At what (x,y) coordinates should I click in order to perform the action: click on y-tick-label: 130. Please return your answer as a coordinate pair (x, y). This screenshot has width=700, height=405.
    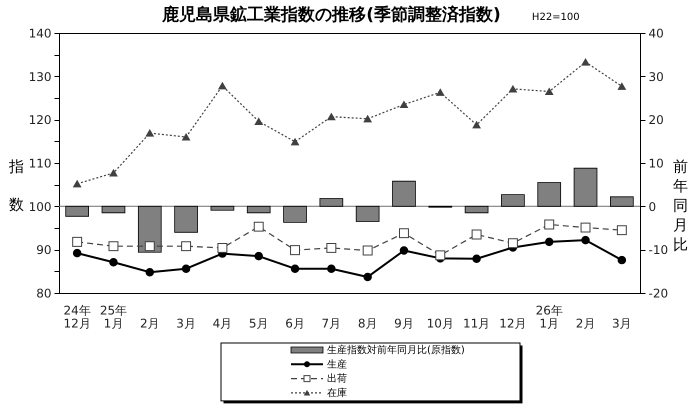
    Looking at the image, I should click on (40, 77).